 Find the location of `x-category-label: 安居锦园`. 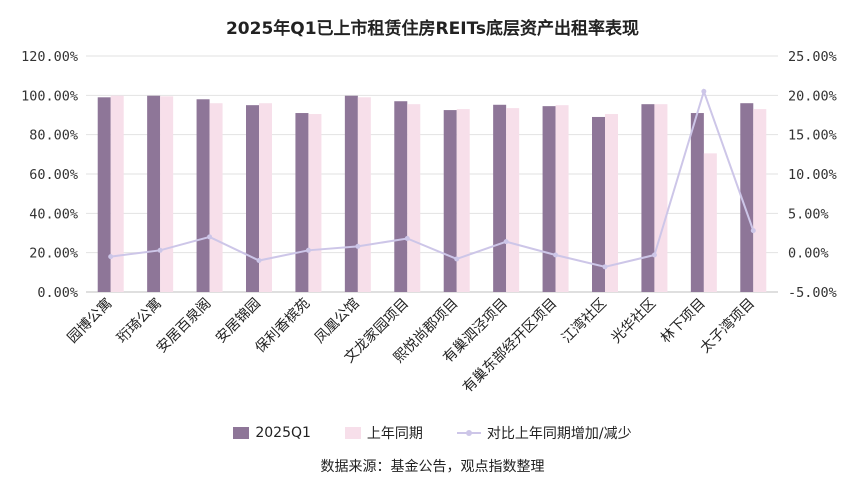

x-category-label: 安居锦园 is located at coordinates (238, 321).